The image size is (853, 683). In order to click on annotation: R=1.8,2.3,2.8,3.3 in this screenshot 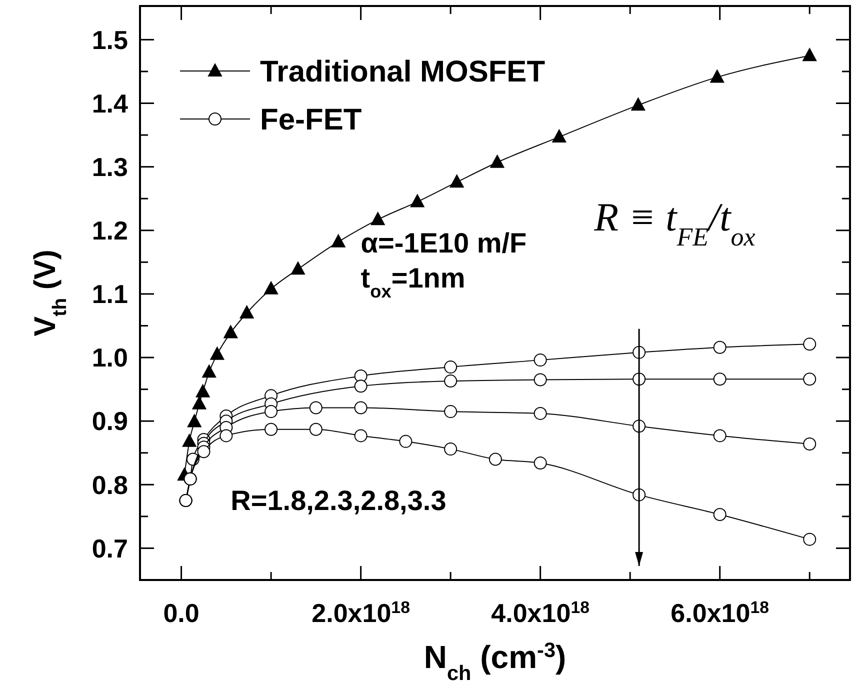, I will do `click(338, 500)`.